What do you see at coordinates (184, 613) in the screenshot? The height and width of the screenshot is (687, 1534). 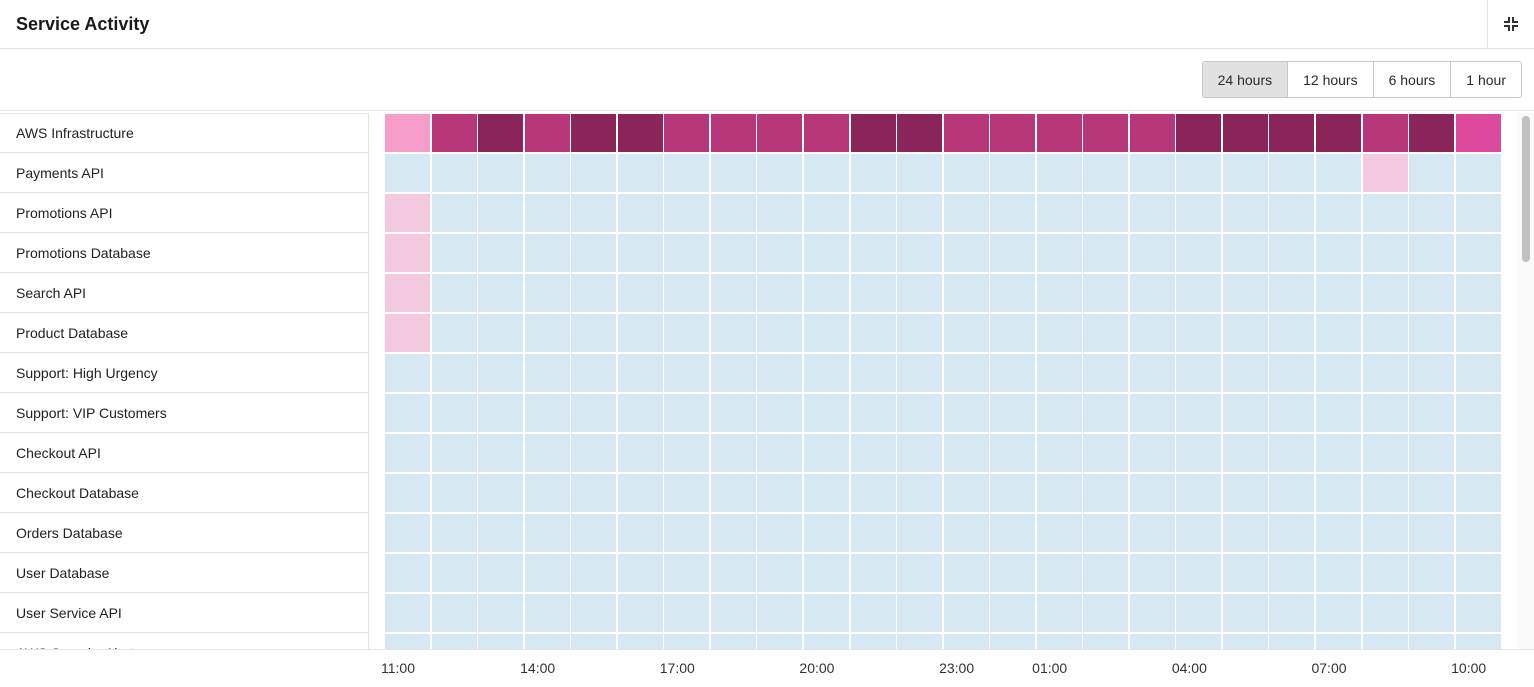 I see `service-label: User Service API` at bounding box center [184, 613].